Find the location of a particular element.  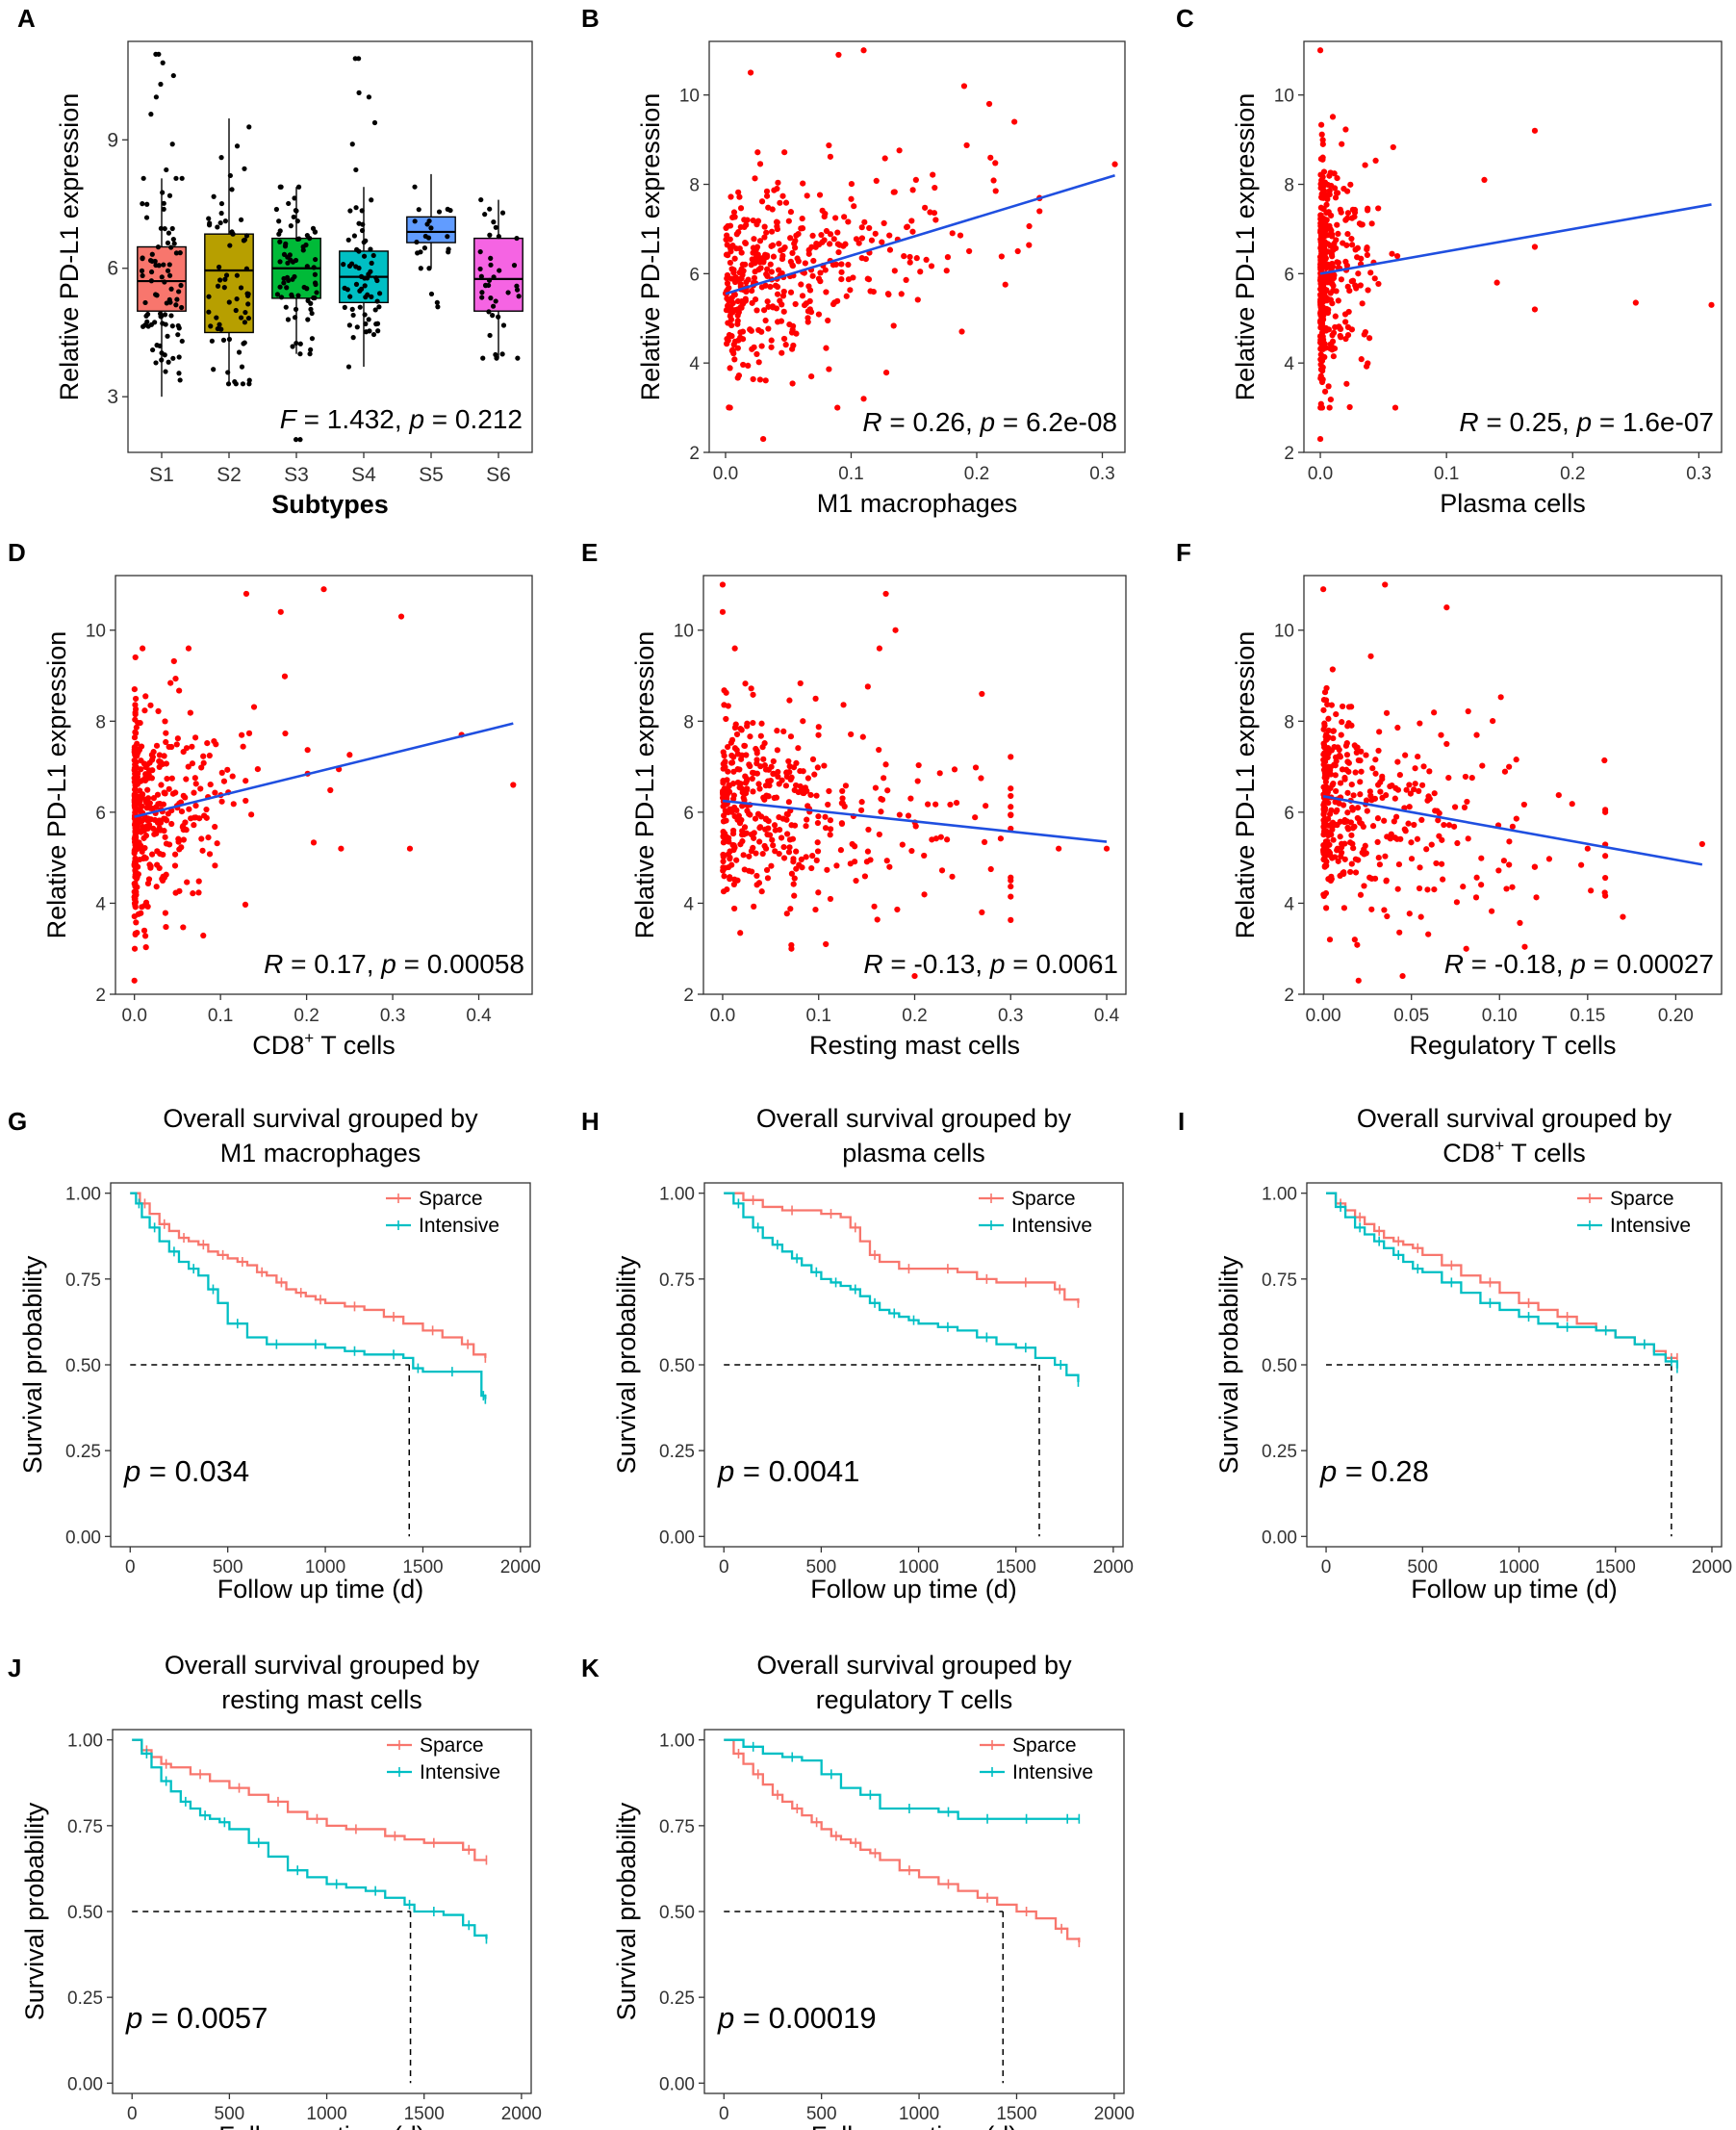

y-tick-label: 4 is located at coordinates (694, 364).